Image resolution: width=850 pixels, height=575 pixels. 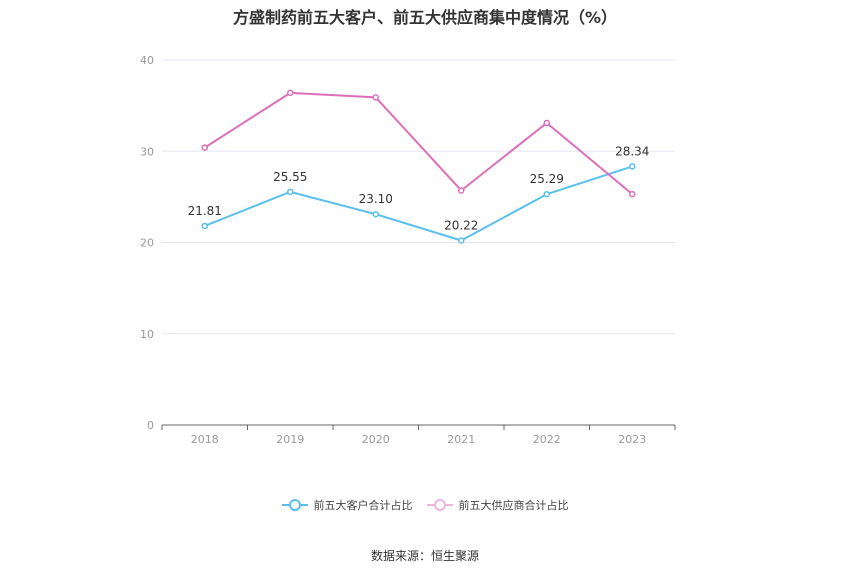 What do you see at coordinates (147, 243) in the screenshot?
I see `y-tick-label: 20` at bounding box center [147, 243].